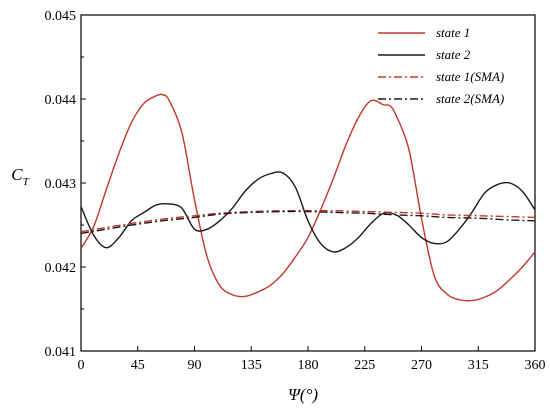 This screenshot has height=408, width=550. I want to click on x-tick-label: 315, so click(478, 365).